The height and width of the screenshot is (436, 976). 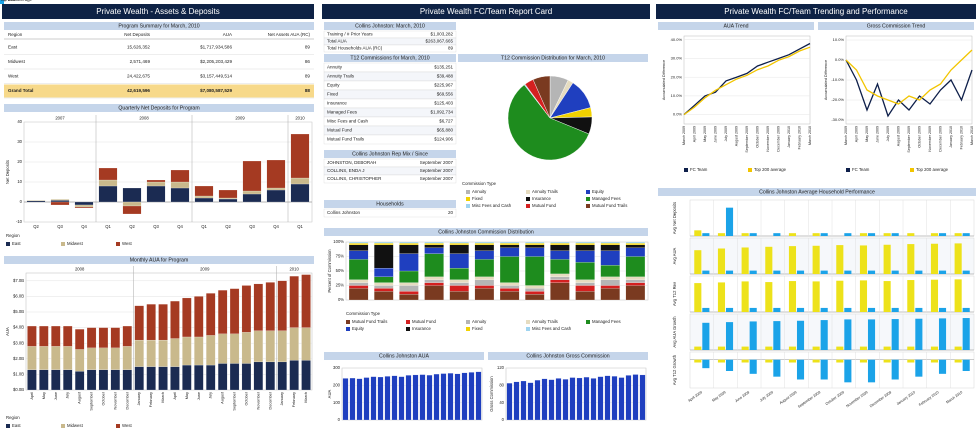 I want to click on row-label: Avg AUA Growth, so click(x=674, y=332).